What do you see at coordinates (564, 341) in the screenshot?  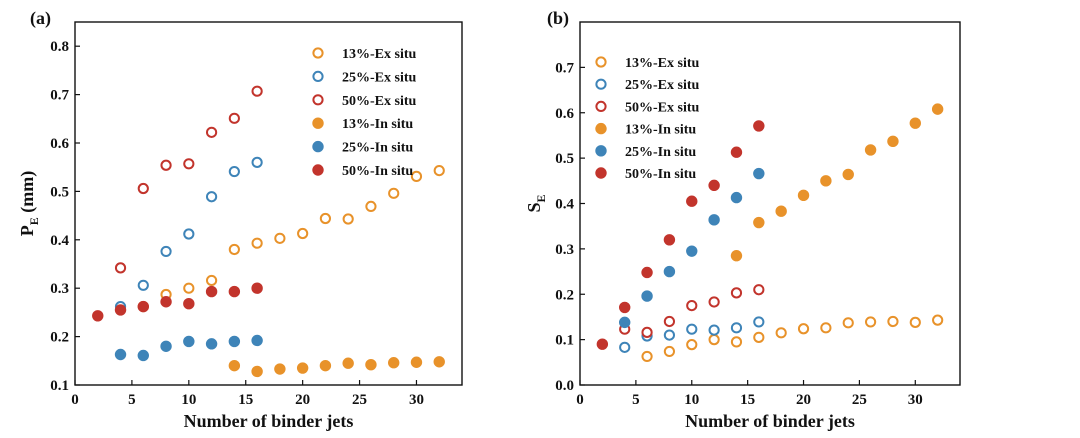 I see `y-tick-label: 0.1` at bounding box center [564, 341].